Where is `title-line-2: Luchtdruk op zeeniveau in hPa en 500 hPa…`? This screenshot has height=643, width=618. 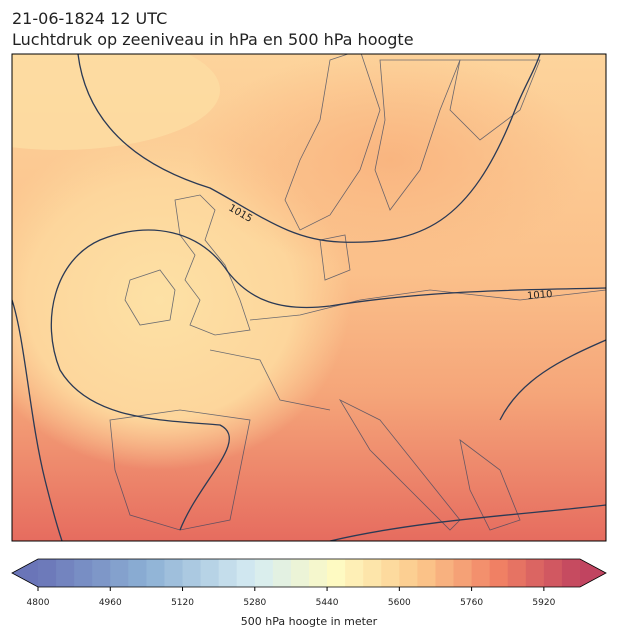
title-line-2: Luchtdruk op zeeniveau in hPa en 500 hPa… is located at coordinates (213, 39).